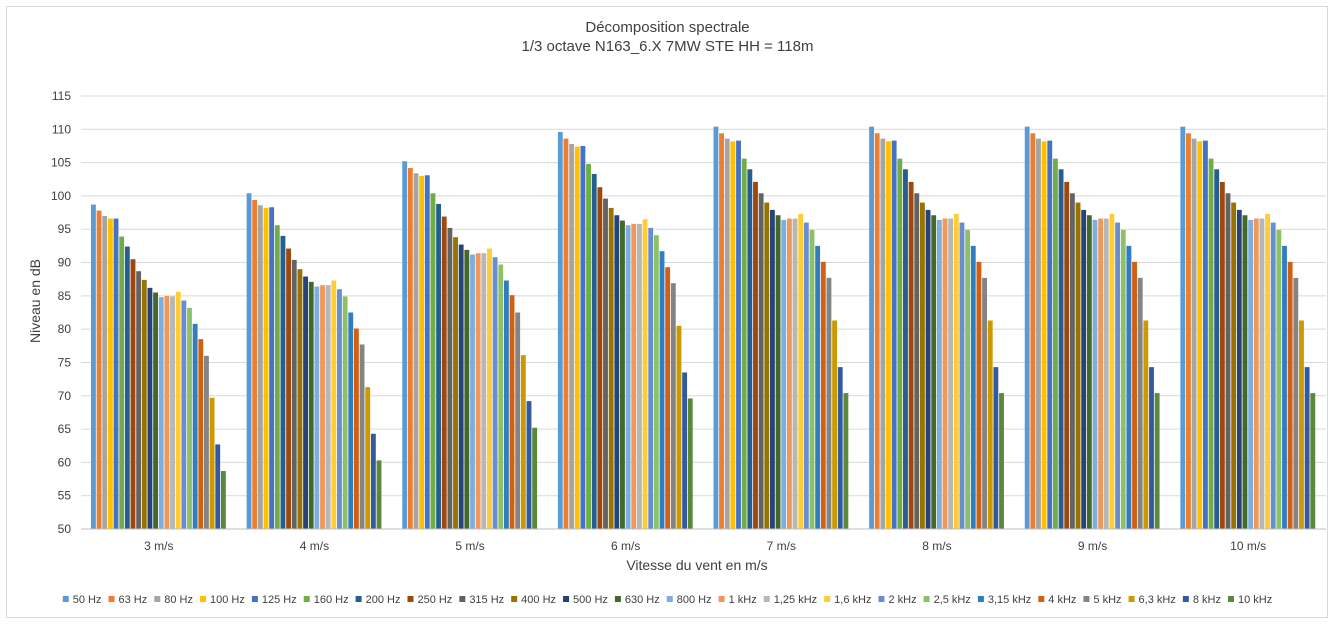 The image size is (1335, 624). Describe the element at coordinates (279, 600) in the screenshot. I see `legend-label: 125 Hz` at that location.